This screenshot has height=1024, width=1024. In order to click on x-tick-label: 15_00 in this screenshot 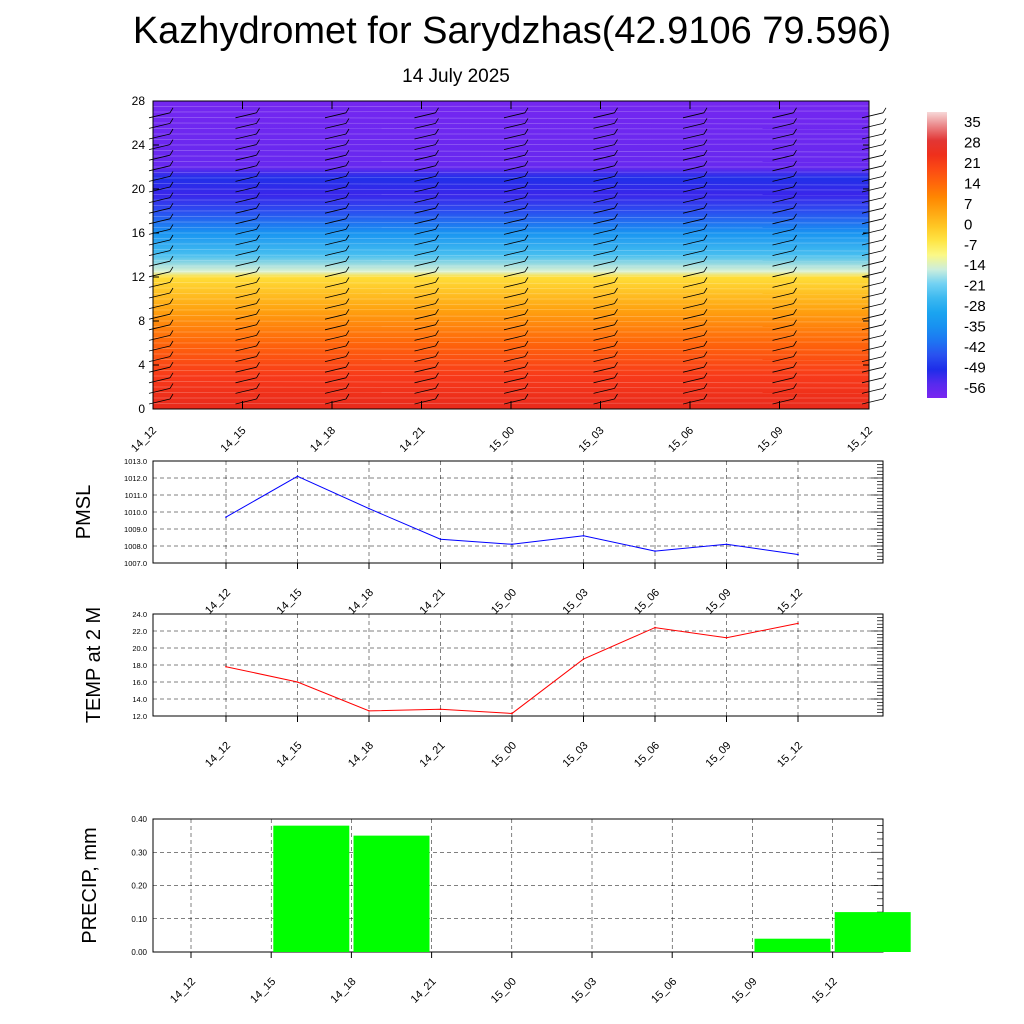, I will do `click(504, 602)`.